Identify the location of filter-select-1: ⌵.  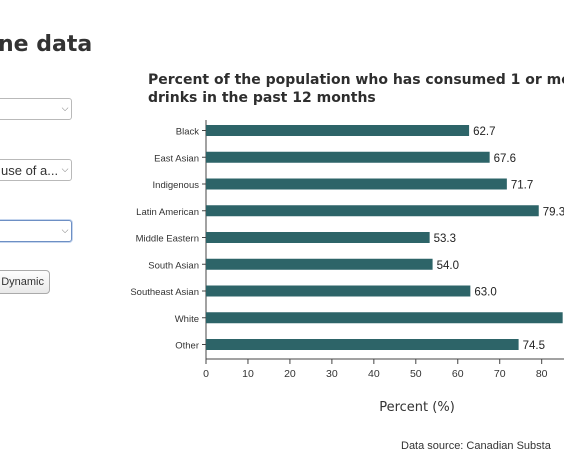
(36, 109).